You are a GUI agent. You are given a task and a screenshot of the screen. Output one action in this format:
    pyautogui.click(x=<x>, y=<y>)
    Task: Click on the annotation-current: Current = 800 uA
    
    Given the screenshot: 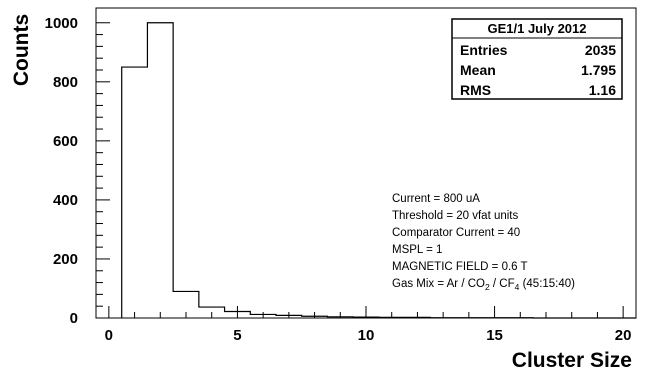 What is the action you would take?
    pyautogui.click(x=436, y=199)
    